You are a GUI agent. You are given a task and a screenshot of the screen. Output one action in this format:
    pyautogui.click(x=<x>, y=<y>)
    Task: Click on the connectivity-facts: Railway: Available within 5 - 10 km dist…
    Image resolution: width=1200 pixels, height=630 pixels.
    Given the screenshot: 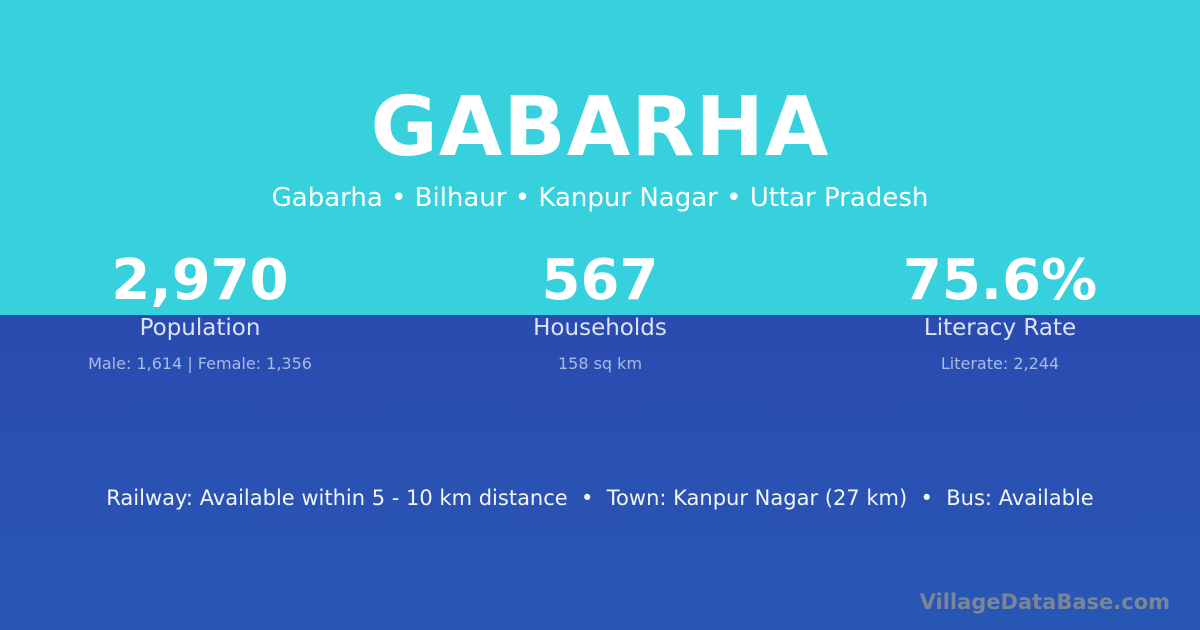 What is the action you would take?
    pyautogui.click(x=600, y=498)
    